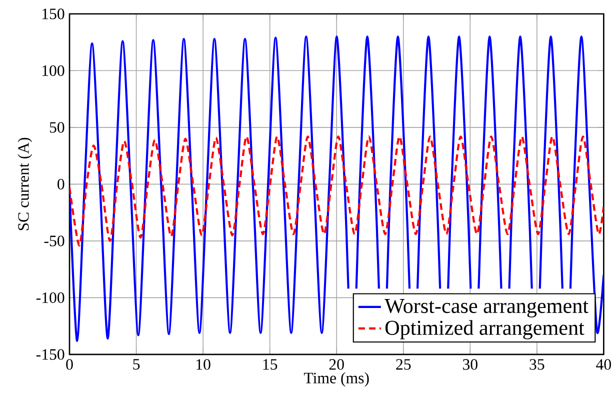  What do you see at coordinates (61, 184) in the screenshot?
I see `y-tick-label: 0` at bounding box center [61, 184].